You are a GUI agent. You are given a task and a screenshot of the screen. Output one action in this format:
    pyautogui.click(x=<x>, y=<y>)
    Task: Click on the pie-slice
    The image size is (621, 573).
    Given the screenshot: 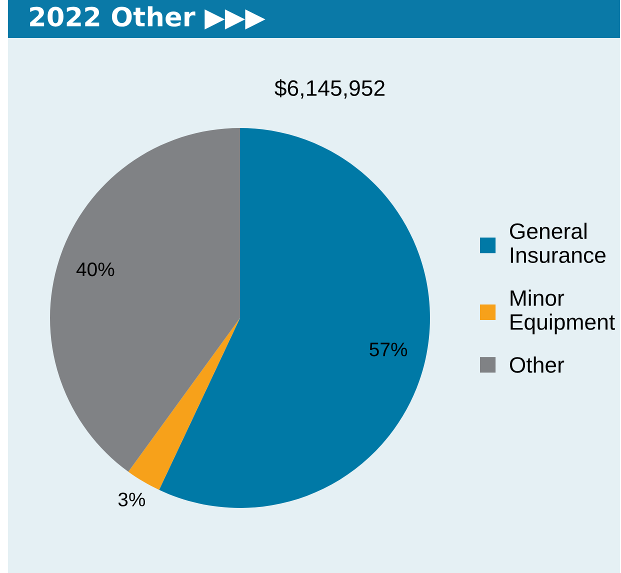 What is the action you would take?
    pyautogui.click(x=184, y=404)
    